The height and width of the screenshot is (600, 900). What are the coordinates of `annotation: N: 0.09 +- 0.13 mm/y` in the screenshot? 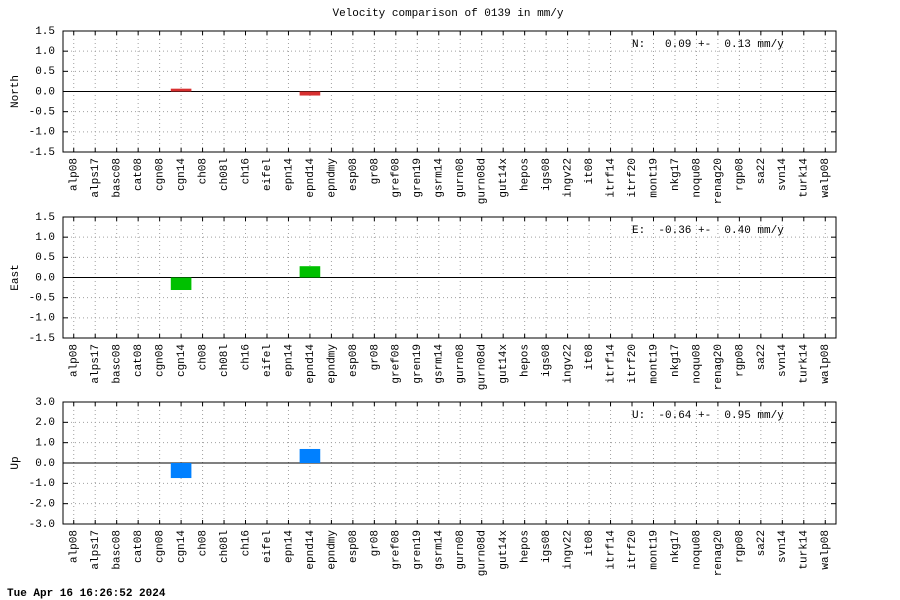 It's located at (708, 45).